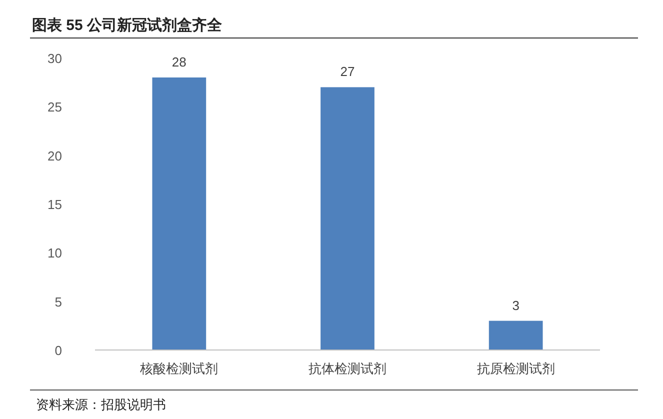  Describe the element at coordinates (179, 62) in the screenshot. I see `data-label: 28` at that location.